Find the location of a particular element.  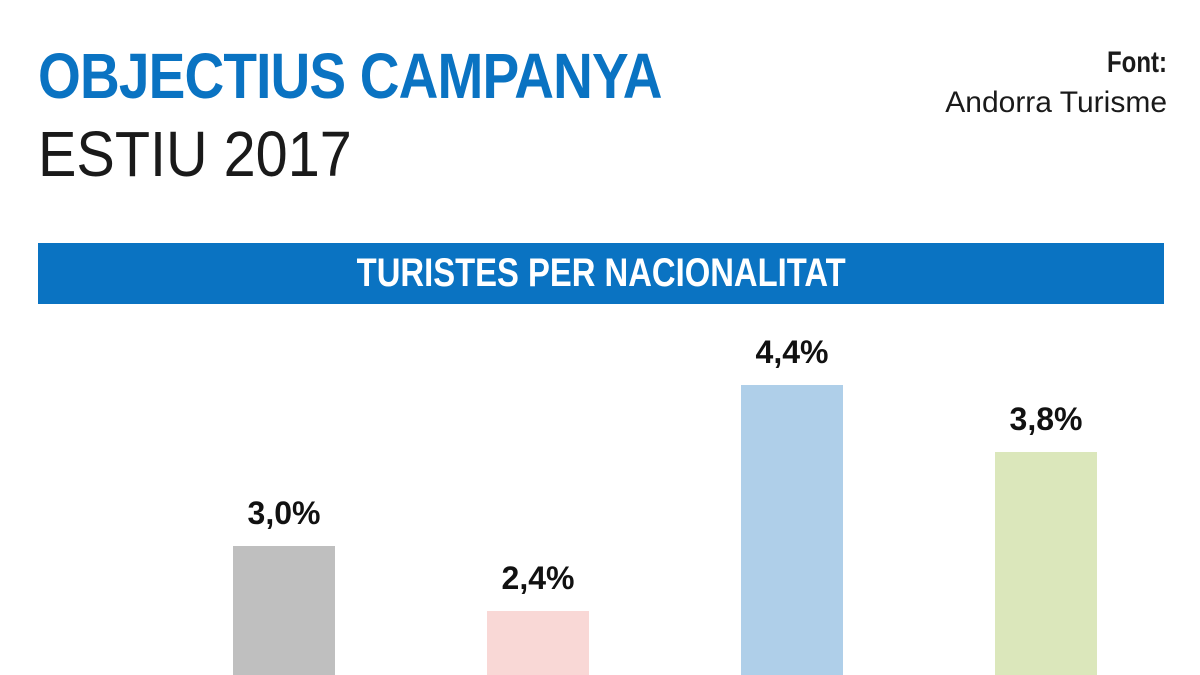

chart-title: TURISTES PER NACIONALITAT is located at coordinates (601, 273).